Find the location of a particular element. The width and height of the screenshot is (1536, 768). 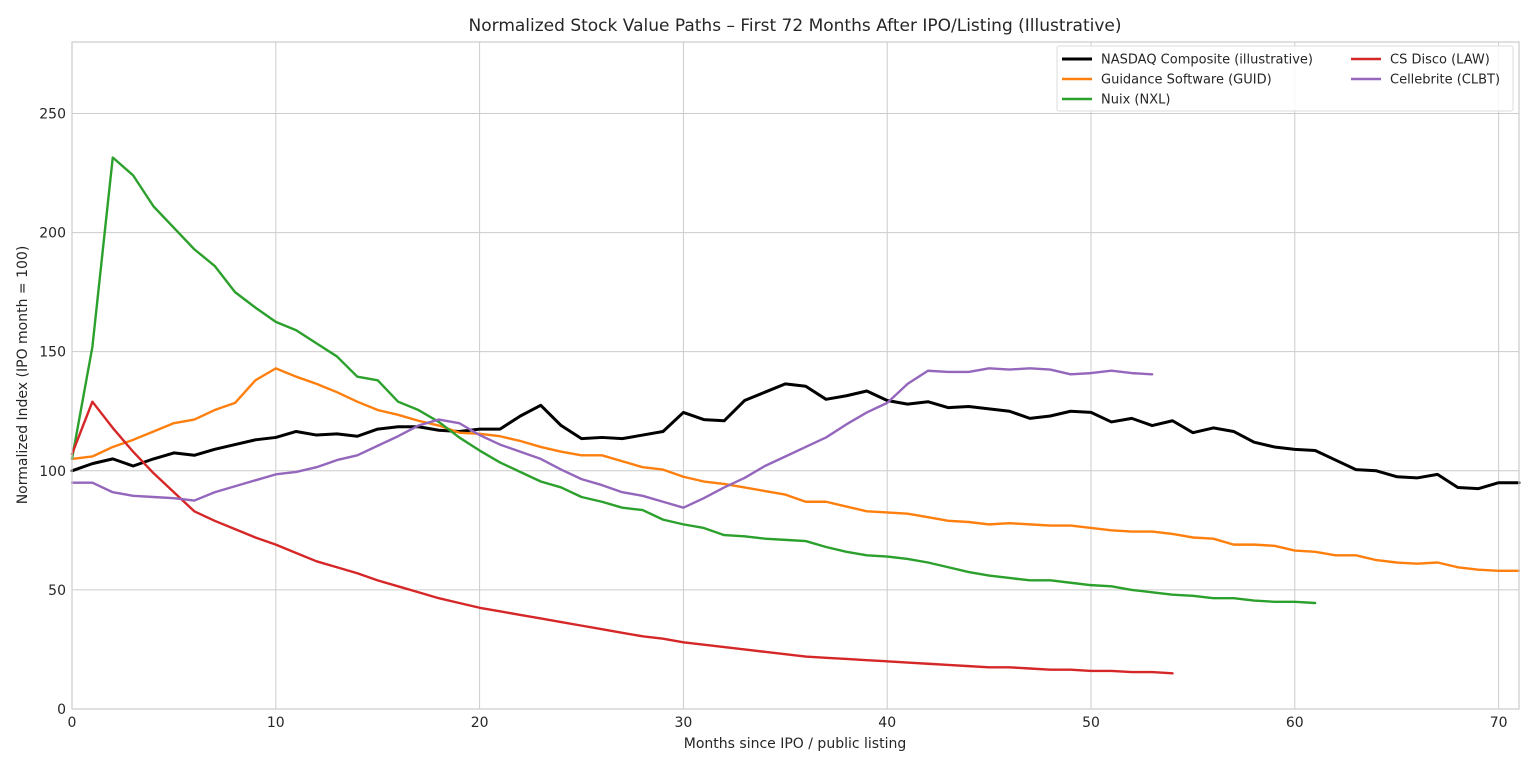

x-tick-label: 0 is located at coordinates (72, 723).